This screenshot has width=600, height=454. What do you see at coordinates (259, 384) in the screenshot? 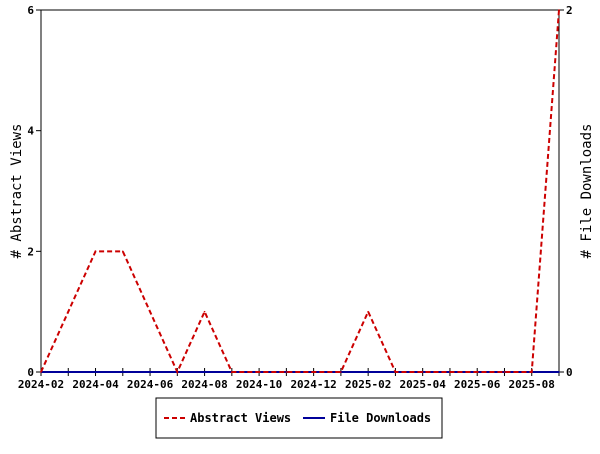
I see `x-tick-label-2024-10: 2024-10` at bounding box center [259, 384].